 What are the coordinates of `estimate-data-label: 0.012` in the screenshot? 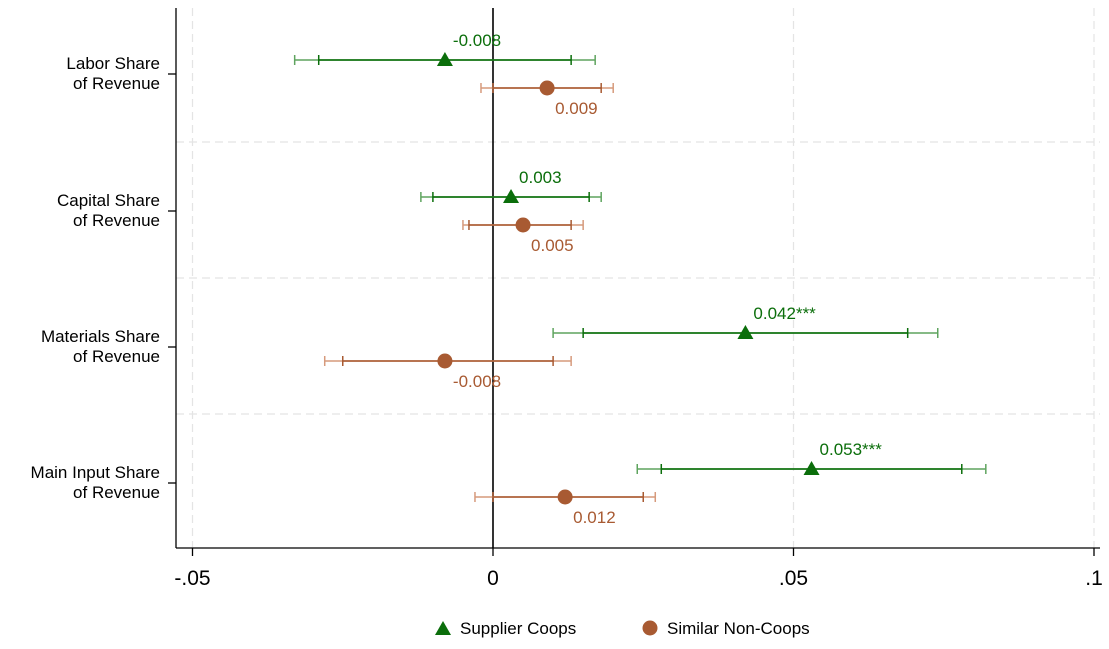 It's located at (594, 517).